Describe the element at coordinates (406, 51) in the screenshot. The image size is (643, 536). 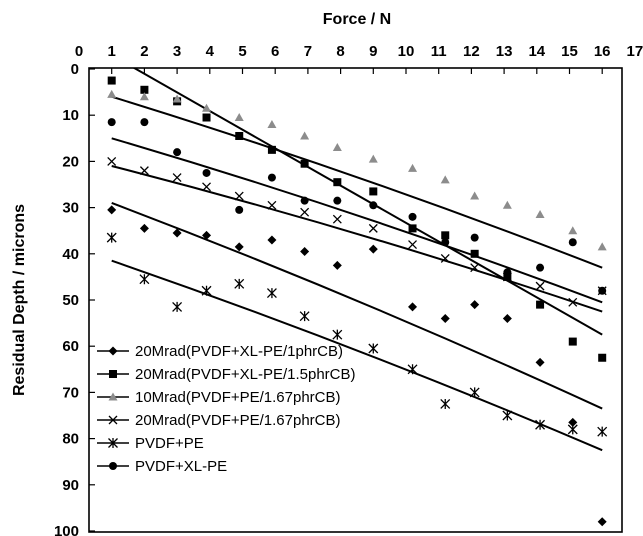
I see `x-tick-label: 10` at that location.